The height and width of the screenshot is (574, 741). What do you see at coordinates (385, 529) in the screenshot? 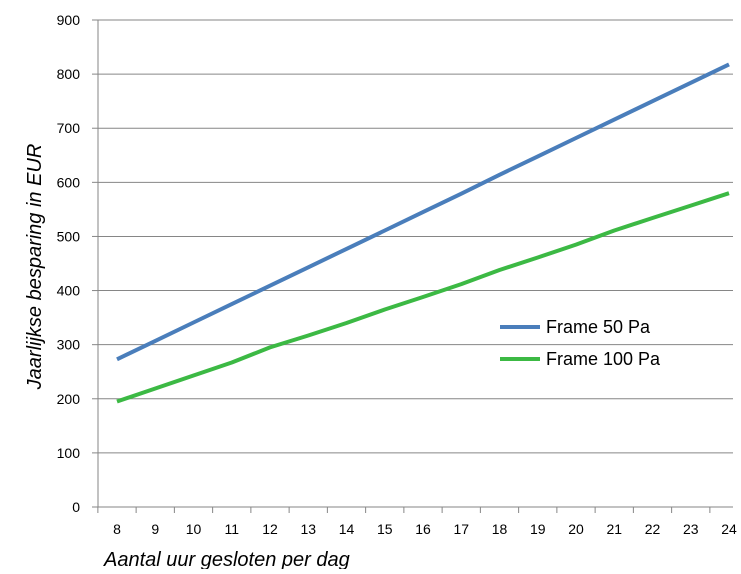
I see `x-tick-label: 15` at bounding box center [385, 529].